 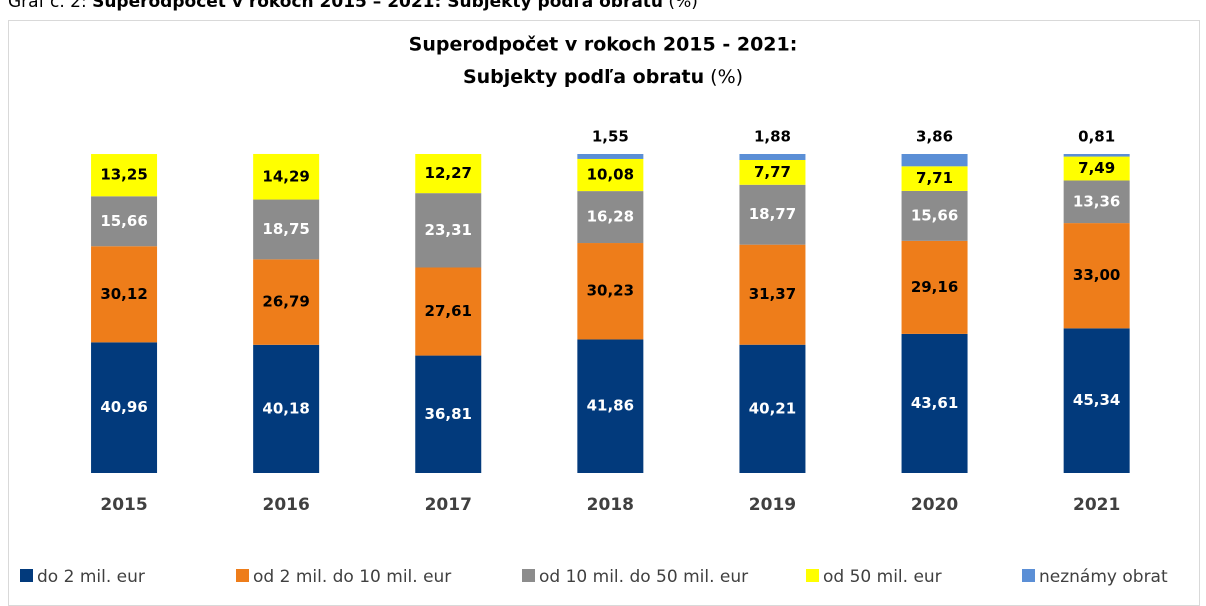 I want to click on data-label: 45,34, so click(x=1096, y=400).